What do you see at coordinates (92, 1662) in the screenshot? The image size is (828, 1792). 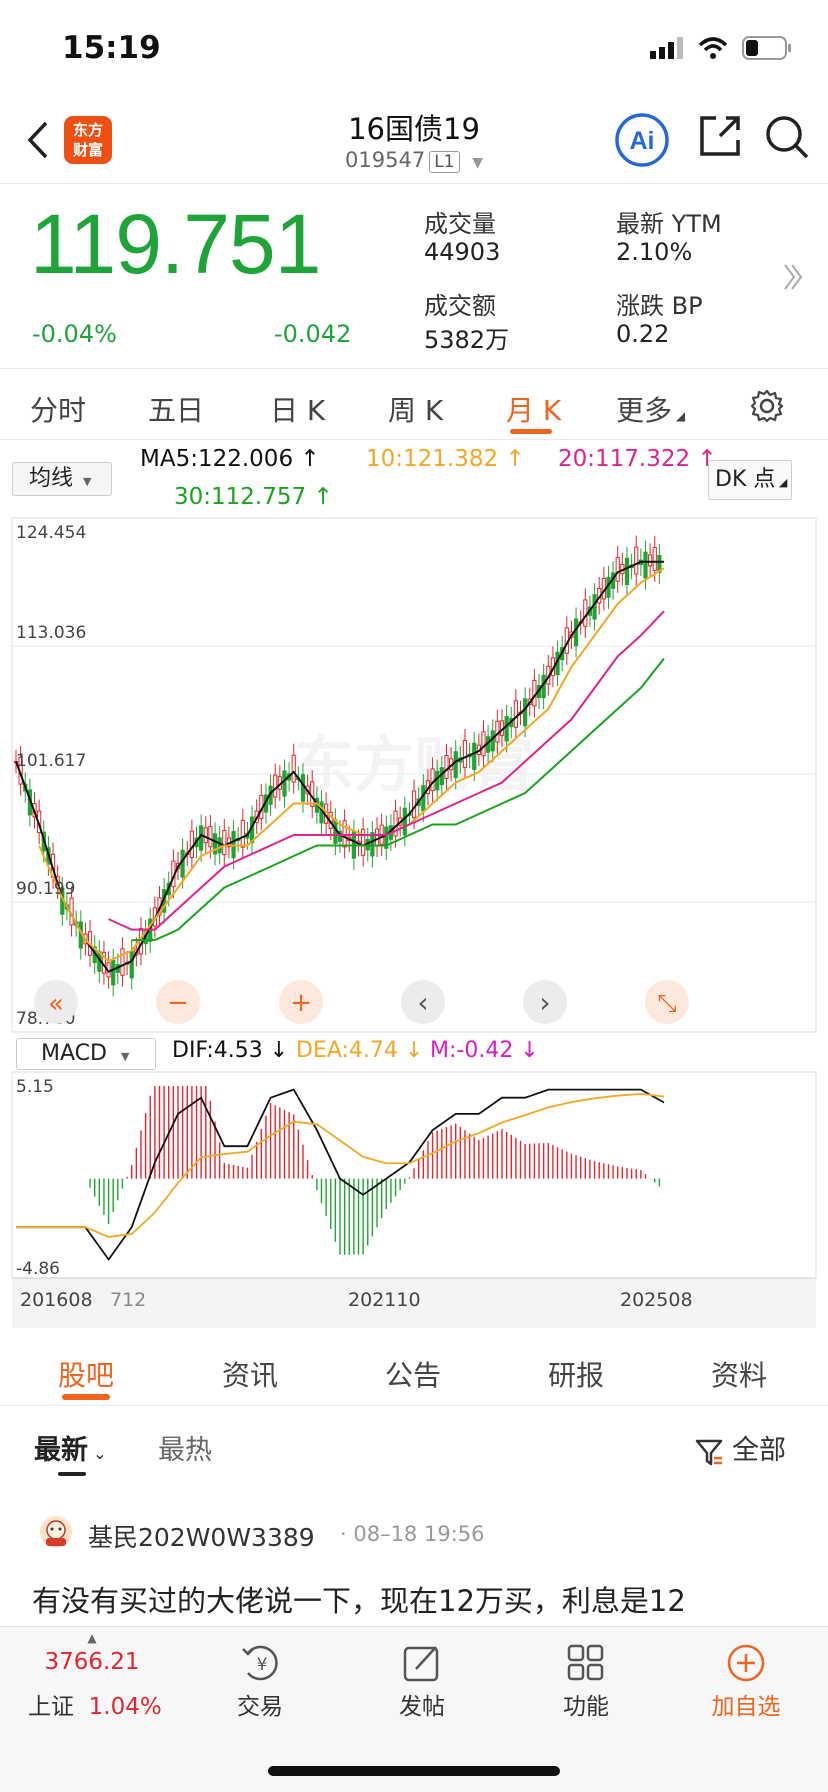 I see `index-value: 3766.21` at bounding box center [92, 1662].